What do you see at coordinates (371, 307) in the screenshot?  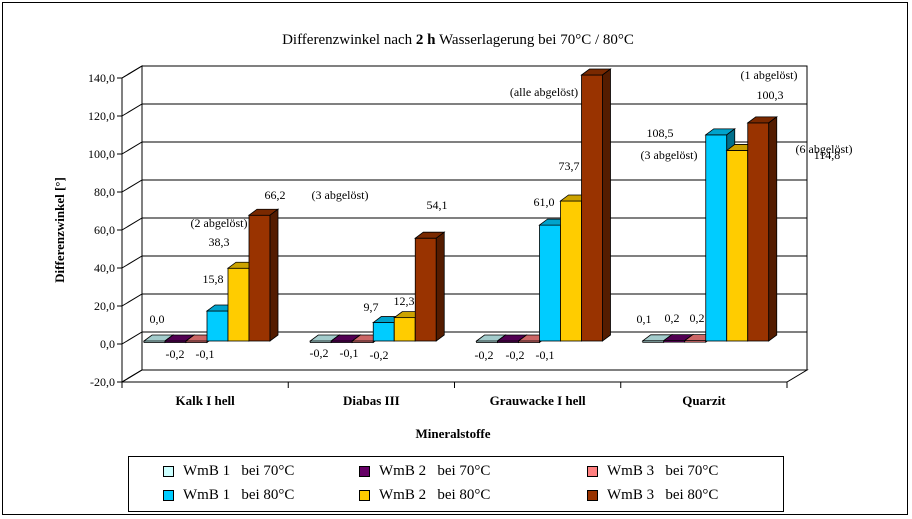 I see `data-label: 9,7` at bounding box center [371, 307].